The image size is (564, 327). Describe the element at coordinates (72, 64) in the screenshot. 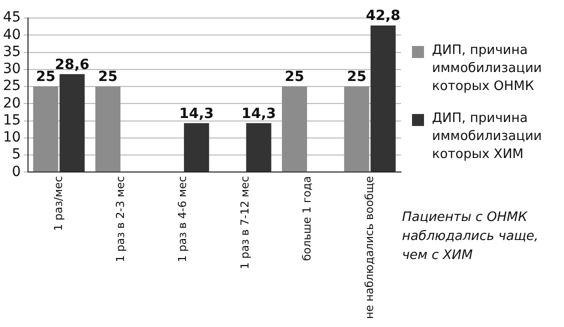

I see `data-label: 28,6` at that location.